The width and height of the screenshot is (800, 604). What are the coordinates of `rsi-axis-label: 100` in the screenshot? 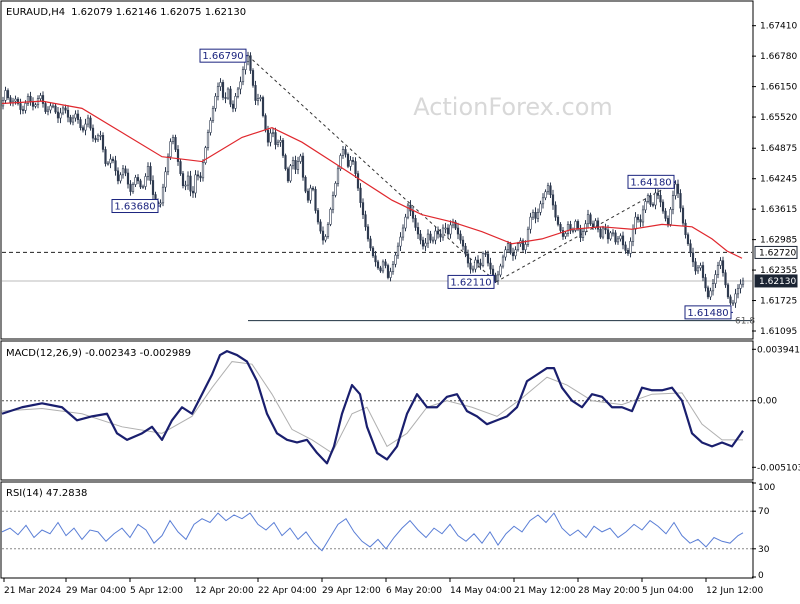 It's located at (766, 488).